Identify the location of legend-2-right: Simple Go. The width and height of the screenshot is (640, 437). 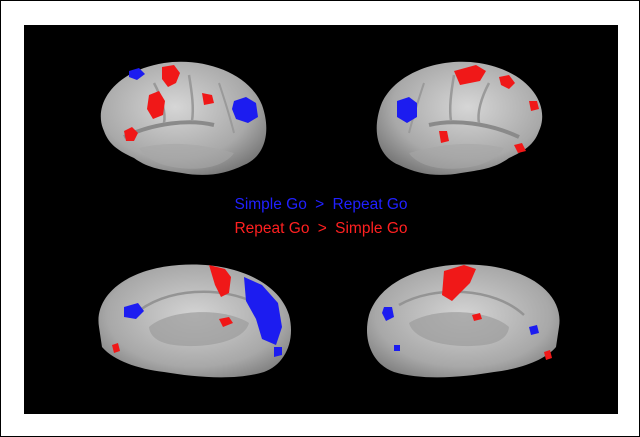
(371, 228).